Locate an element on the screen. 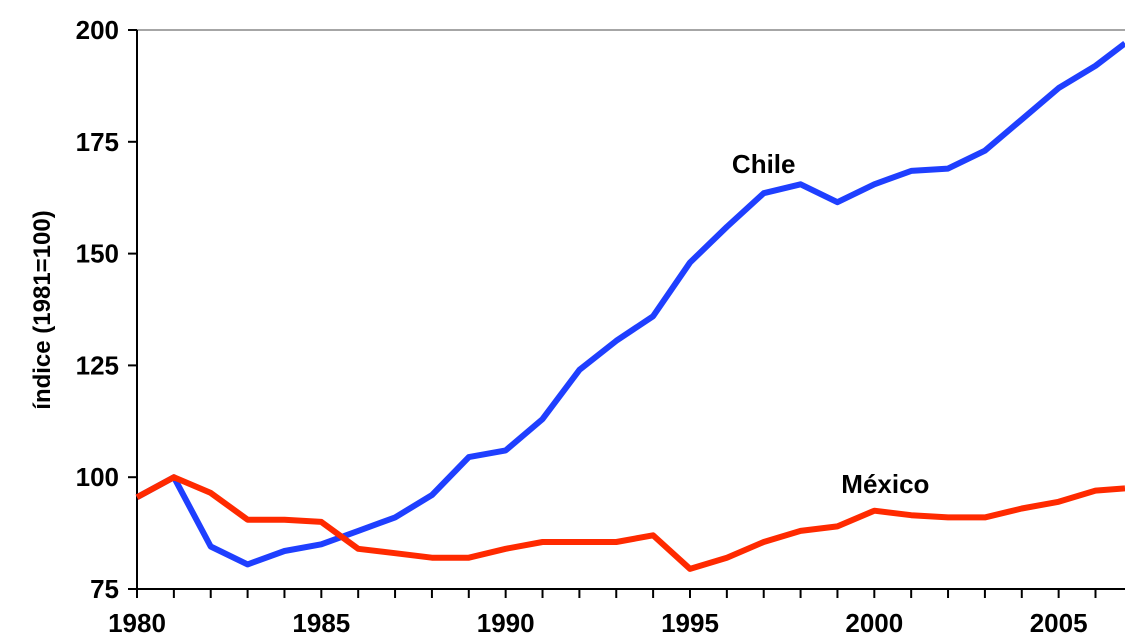  x-tick-label: 1985 is located at coordinates (321, 623).